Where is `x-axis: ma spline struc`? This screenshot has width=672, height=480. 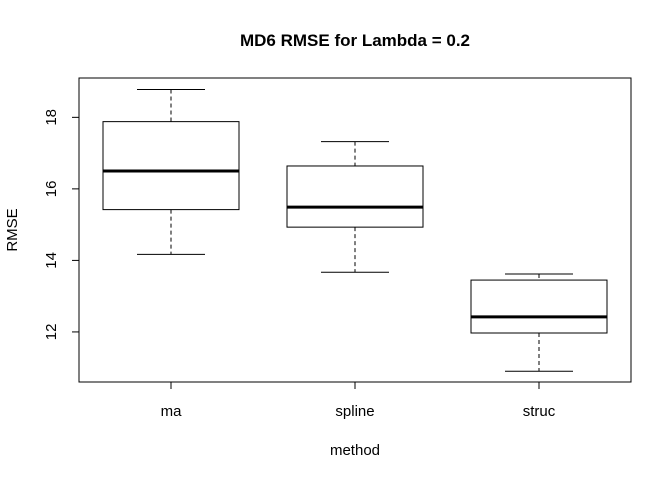
x-axis: ma spline struc is located at coordinates (358, 400).